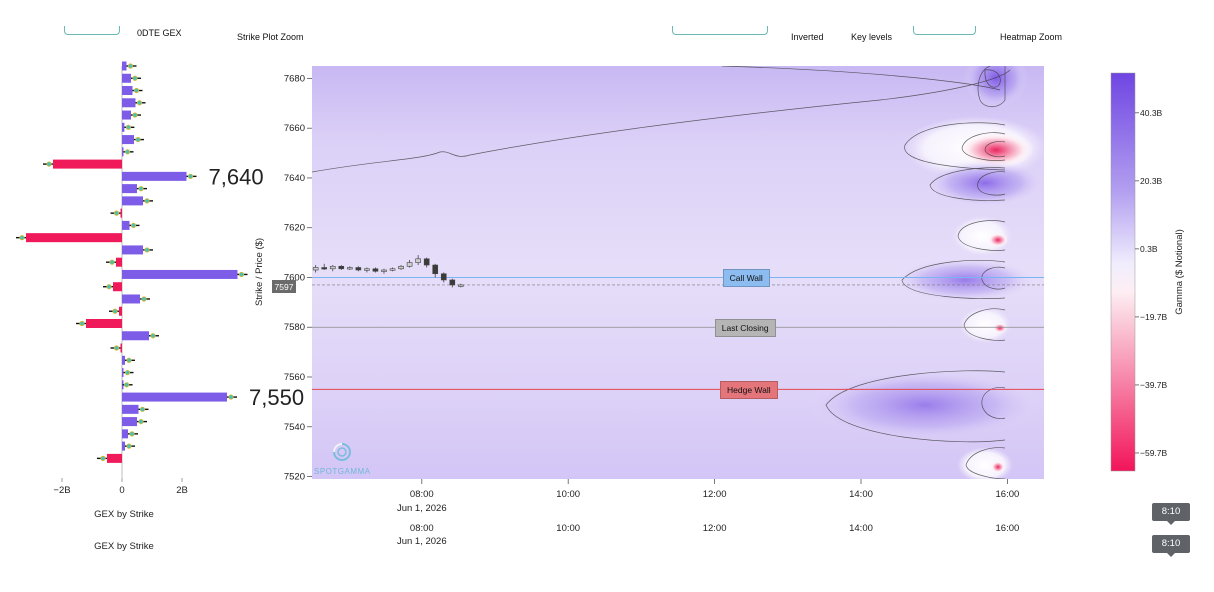 This screenshot has width=1214, height=592. What do you see at coordinates (746, 278) in the screenshot?
I see `call-wall-label: Call Wall` at bounding box center [746, 278].